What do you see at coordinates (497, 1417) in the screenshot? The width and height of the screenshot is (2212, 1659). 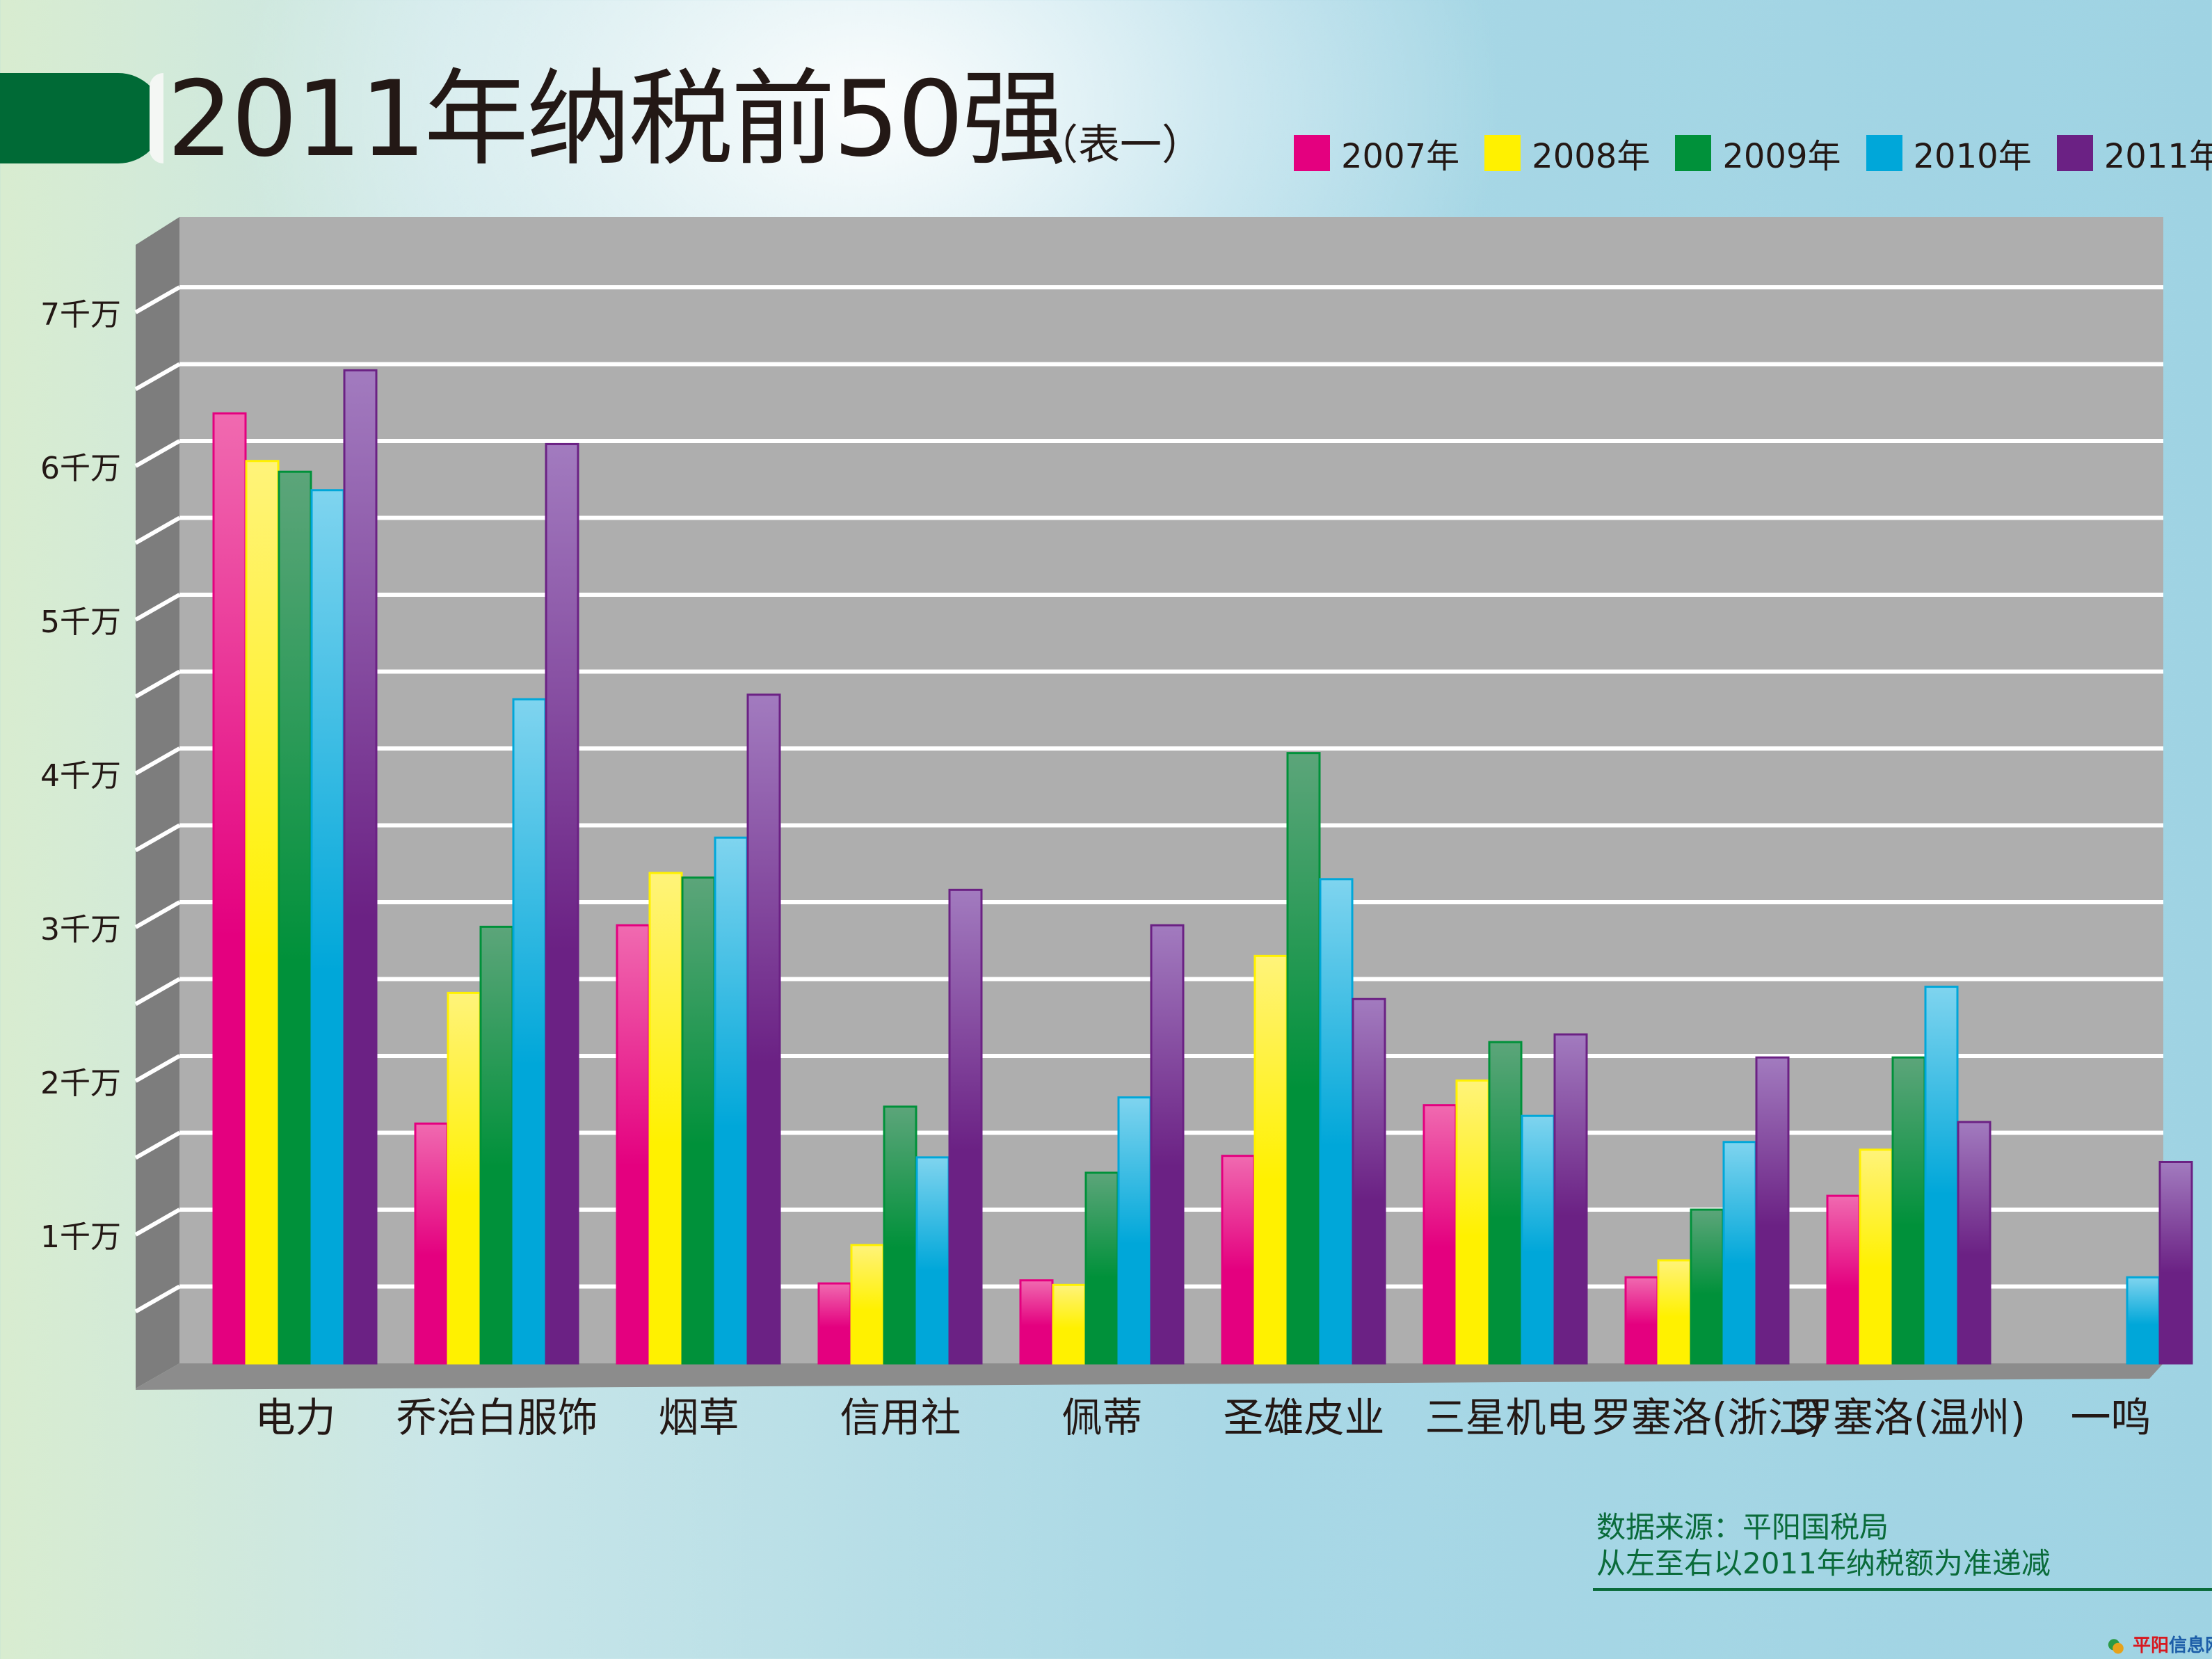 I see `x-tick-label: 乔治白服饰` at bounding box center [497, 1417].